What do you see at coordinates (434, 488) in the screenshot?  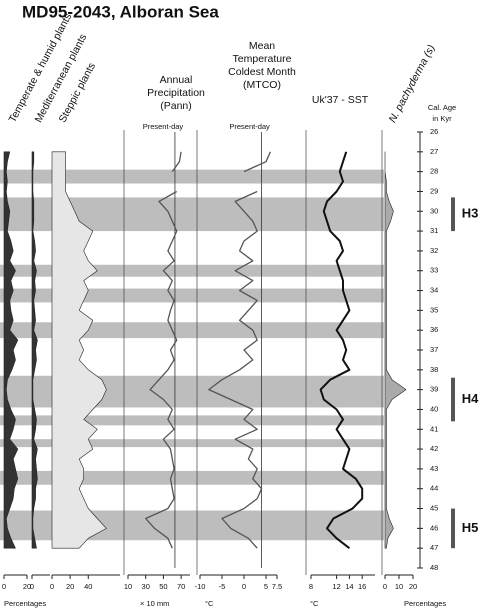 I see `y-tick-label: 44` at bounding box center [434, 488].